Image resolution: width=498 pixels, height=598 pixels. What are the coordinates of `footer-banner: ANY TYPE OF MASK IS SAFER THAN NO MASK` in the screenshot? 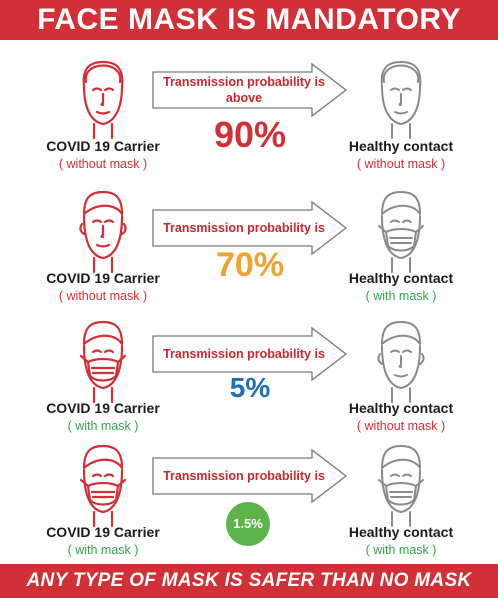 It's located at (249, 581).